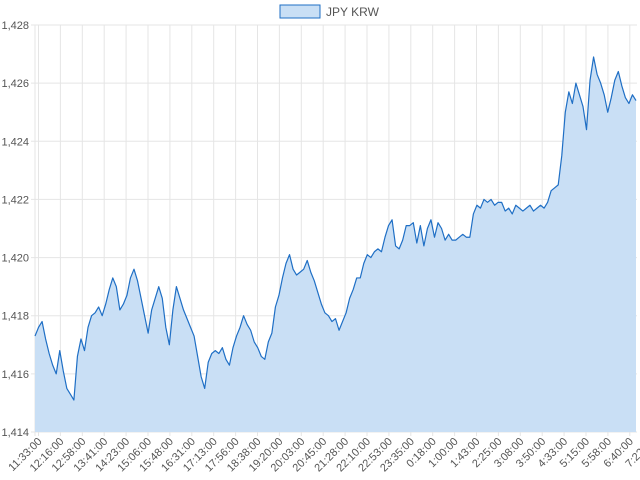 The image size is (640, 480). Describe the element at coordinates (15, 317) in the screenshot. I see `y-tick-label: 1,418` at that location.